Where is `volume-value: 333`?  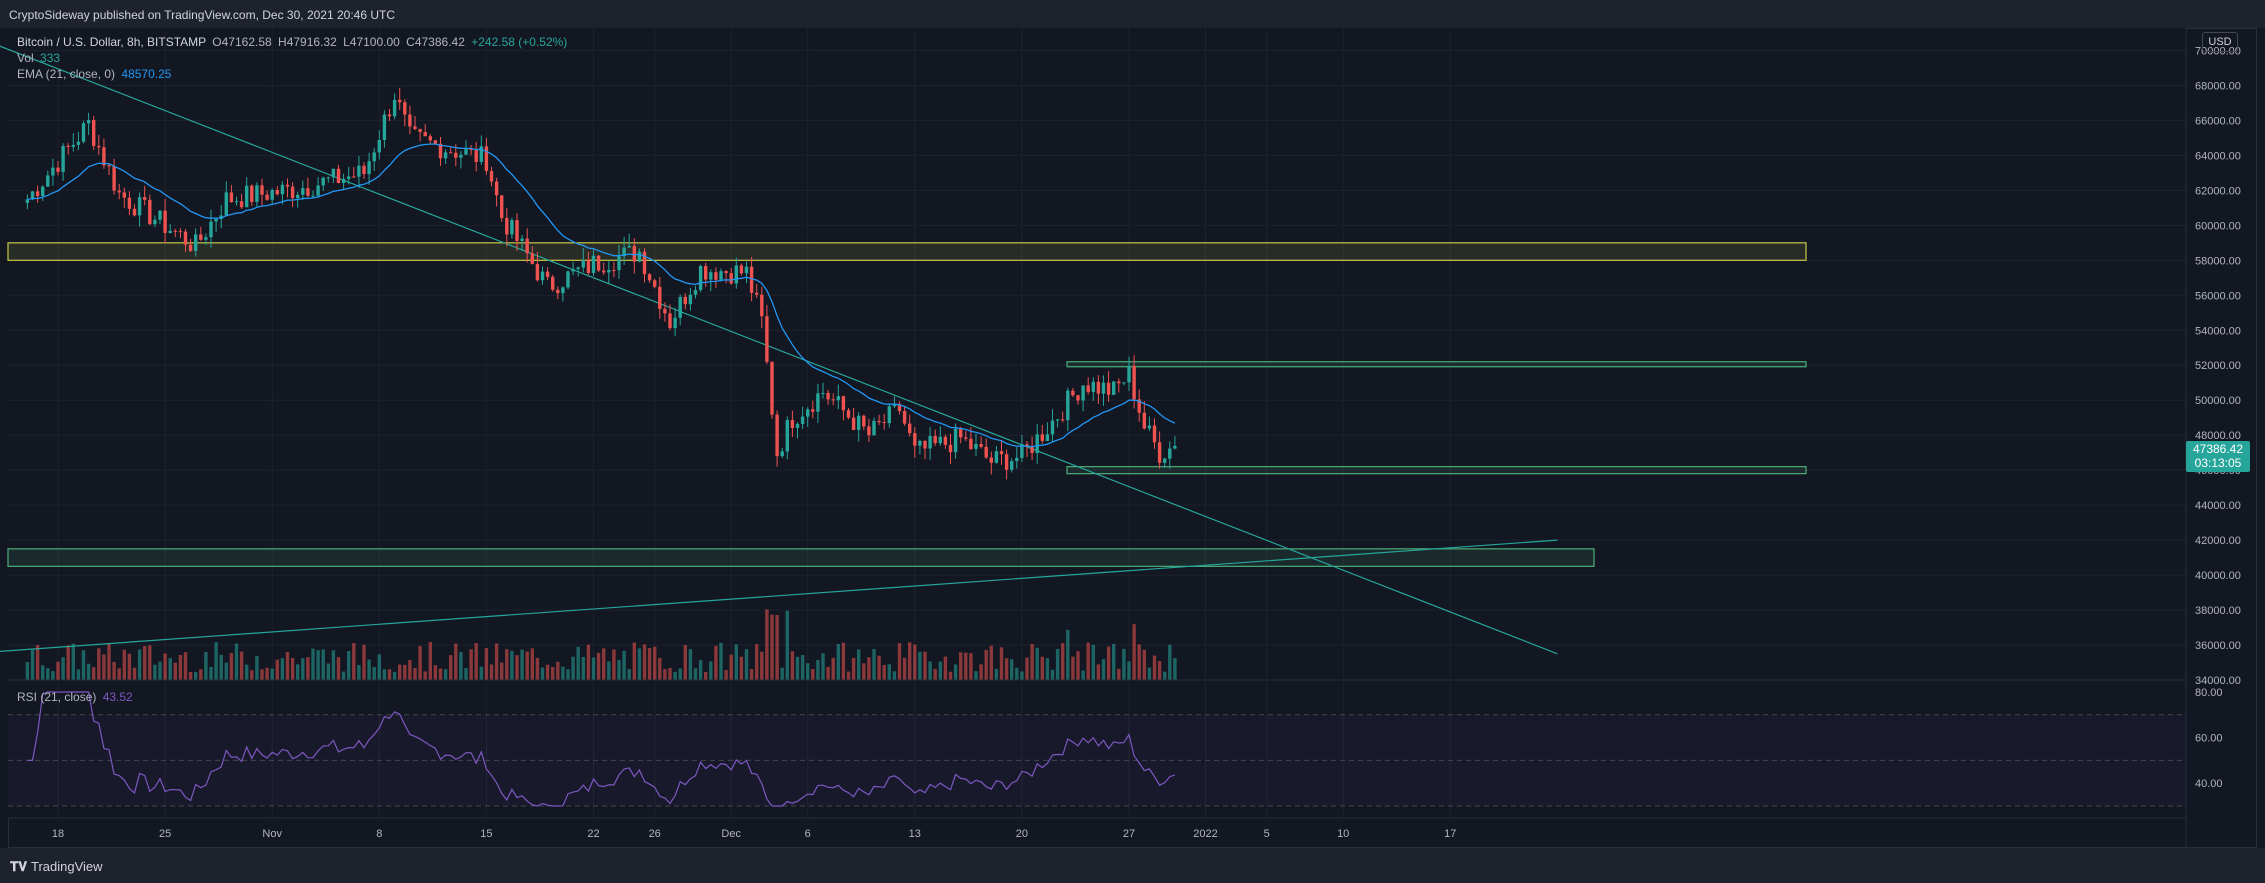 volume-value: 333 is located at coordinates (50, 58).